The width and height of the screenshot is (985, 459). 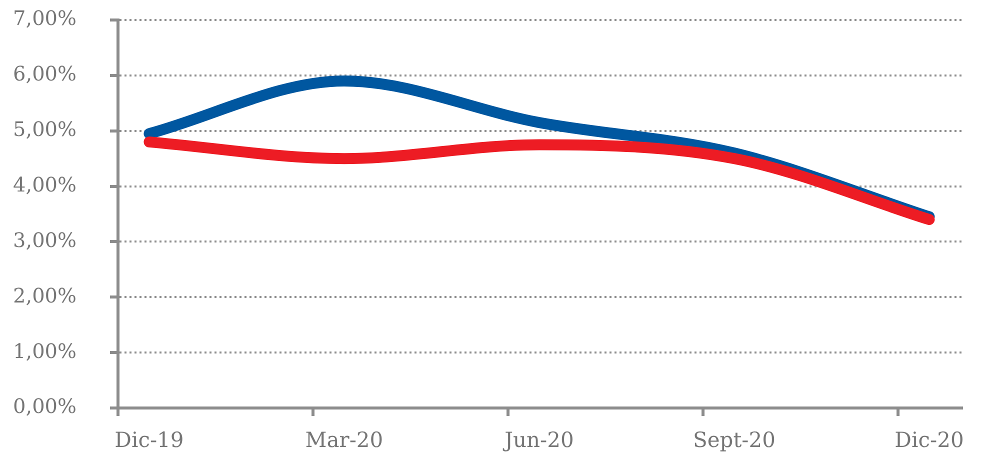 What do you see at coordinates (149, 440) in the screenshot?
I see `x-tick-label: Dic-19` at bounding box center [149, 440].